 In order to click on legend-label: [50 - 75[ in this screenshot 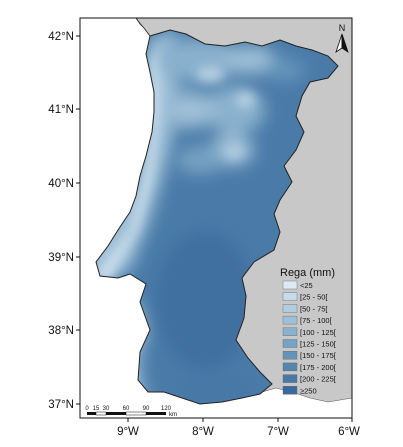, I will do `click(314, 308)`.